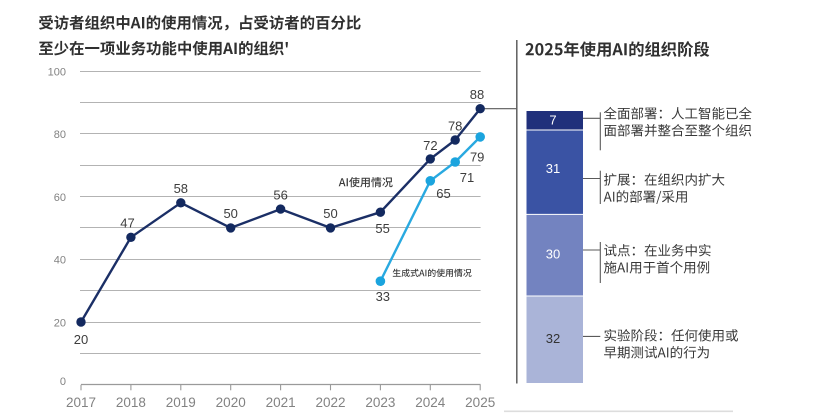 This screenshot has width=830, height=414. What do you see at coordinates (553, 168) in the screenshot?
I see `svg-text: 31` at bounding box center [553, 168].